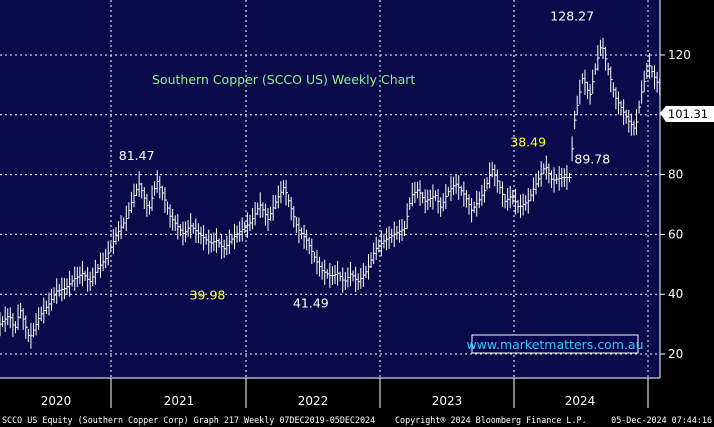 This screenshot has height=427, width=714. I want to click on footer-timestamp: 05-Dec-2024 07:44:16, so click(661, 420).